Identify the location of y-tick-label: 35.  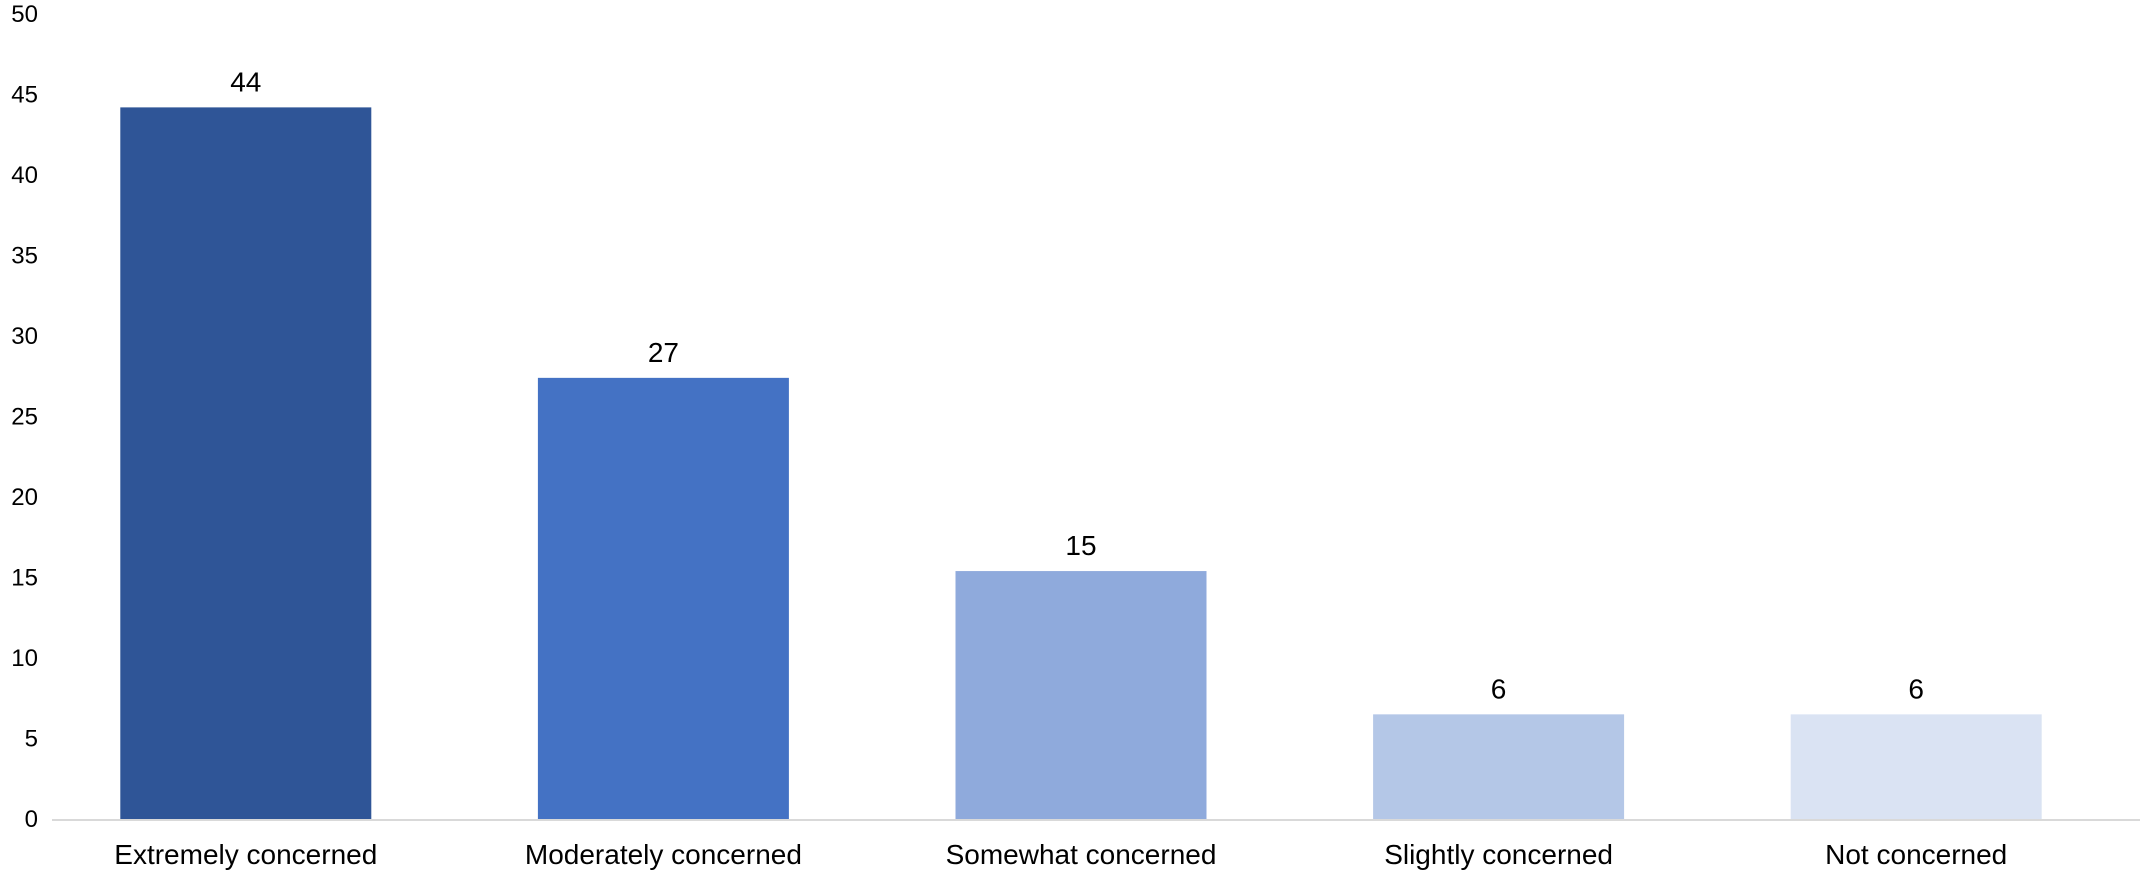
(24, 256).